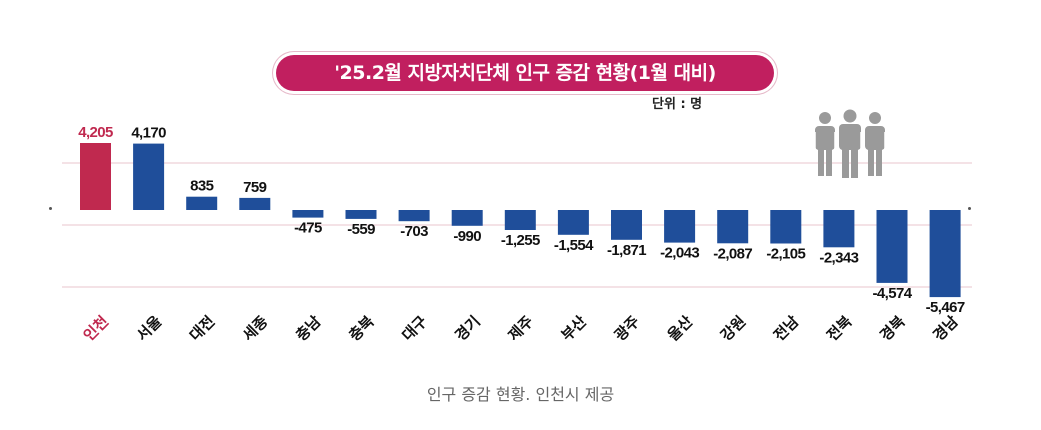 The width and height of the screenshot is (1041, 430). I want to click on category-label-14: 전남, so click(786, 328).